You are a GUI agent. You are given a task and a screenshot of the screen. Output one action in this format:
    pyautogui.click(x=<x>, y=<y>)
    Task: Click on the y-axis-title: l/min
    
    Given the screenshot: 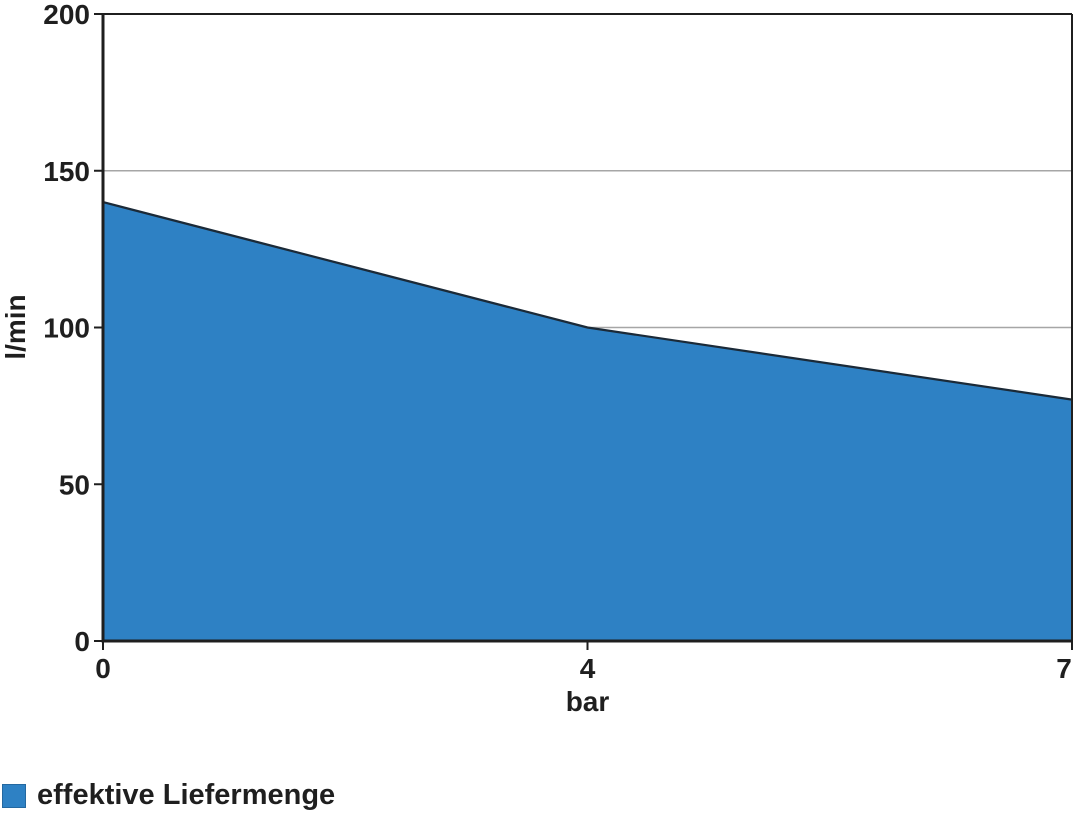 What is the action you would take?
    pyautogui.click(x=15, y=327)
    